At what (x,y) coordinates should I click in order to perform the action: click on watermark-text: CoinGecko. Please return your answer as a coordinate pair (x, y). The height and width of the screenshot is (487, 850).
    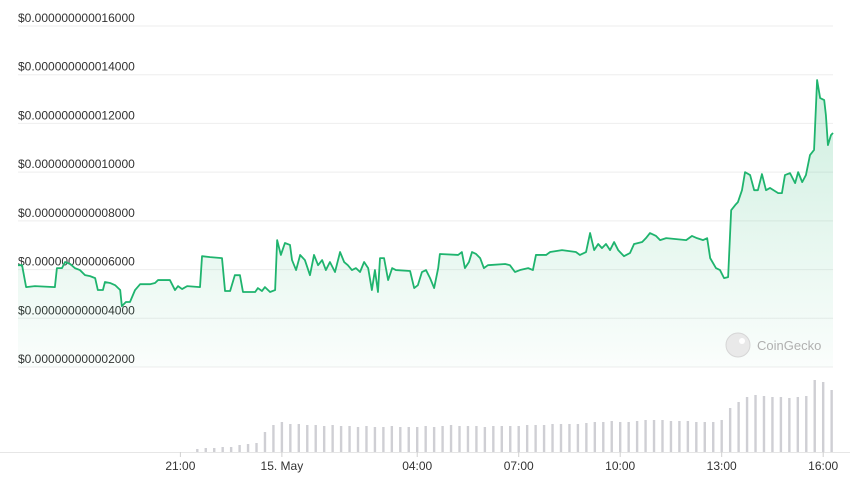
    Looking at the image, I should click on (789, 345).